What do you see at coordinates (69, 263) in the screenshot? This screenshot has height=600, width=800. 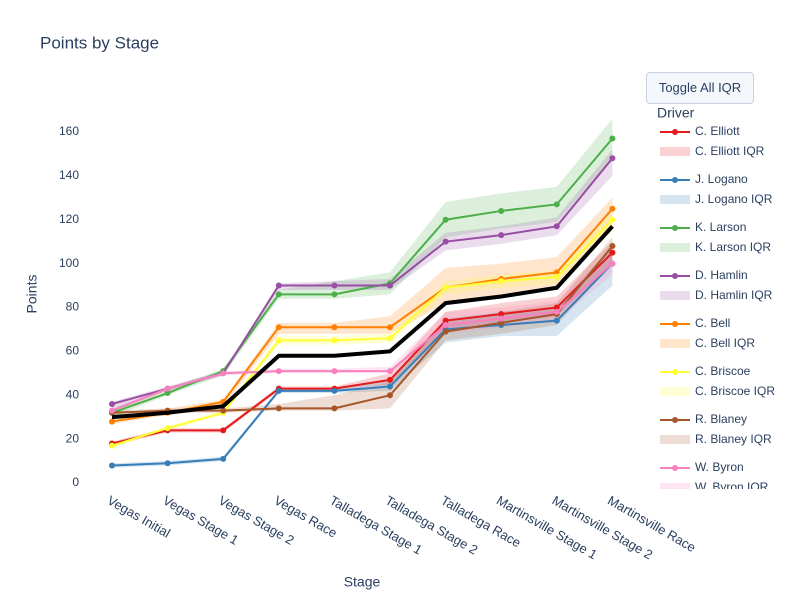 I see `y-tick-label: 100` at bounding box center [69, 263].